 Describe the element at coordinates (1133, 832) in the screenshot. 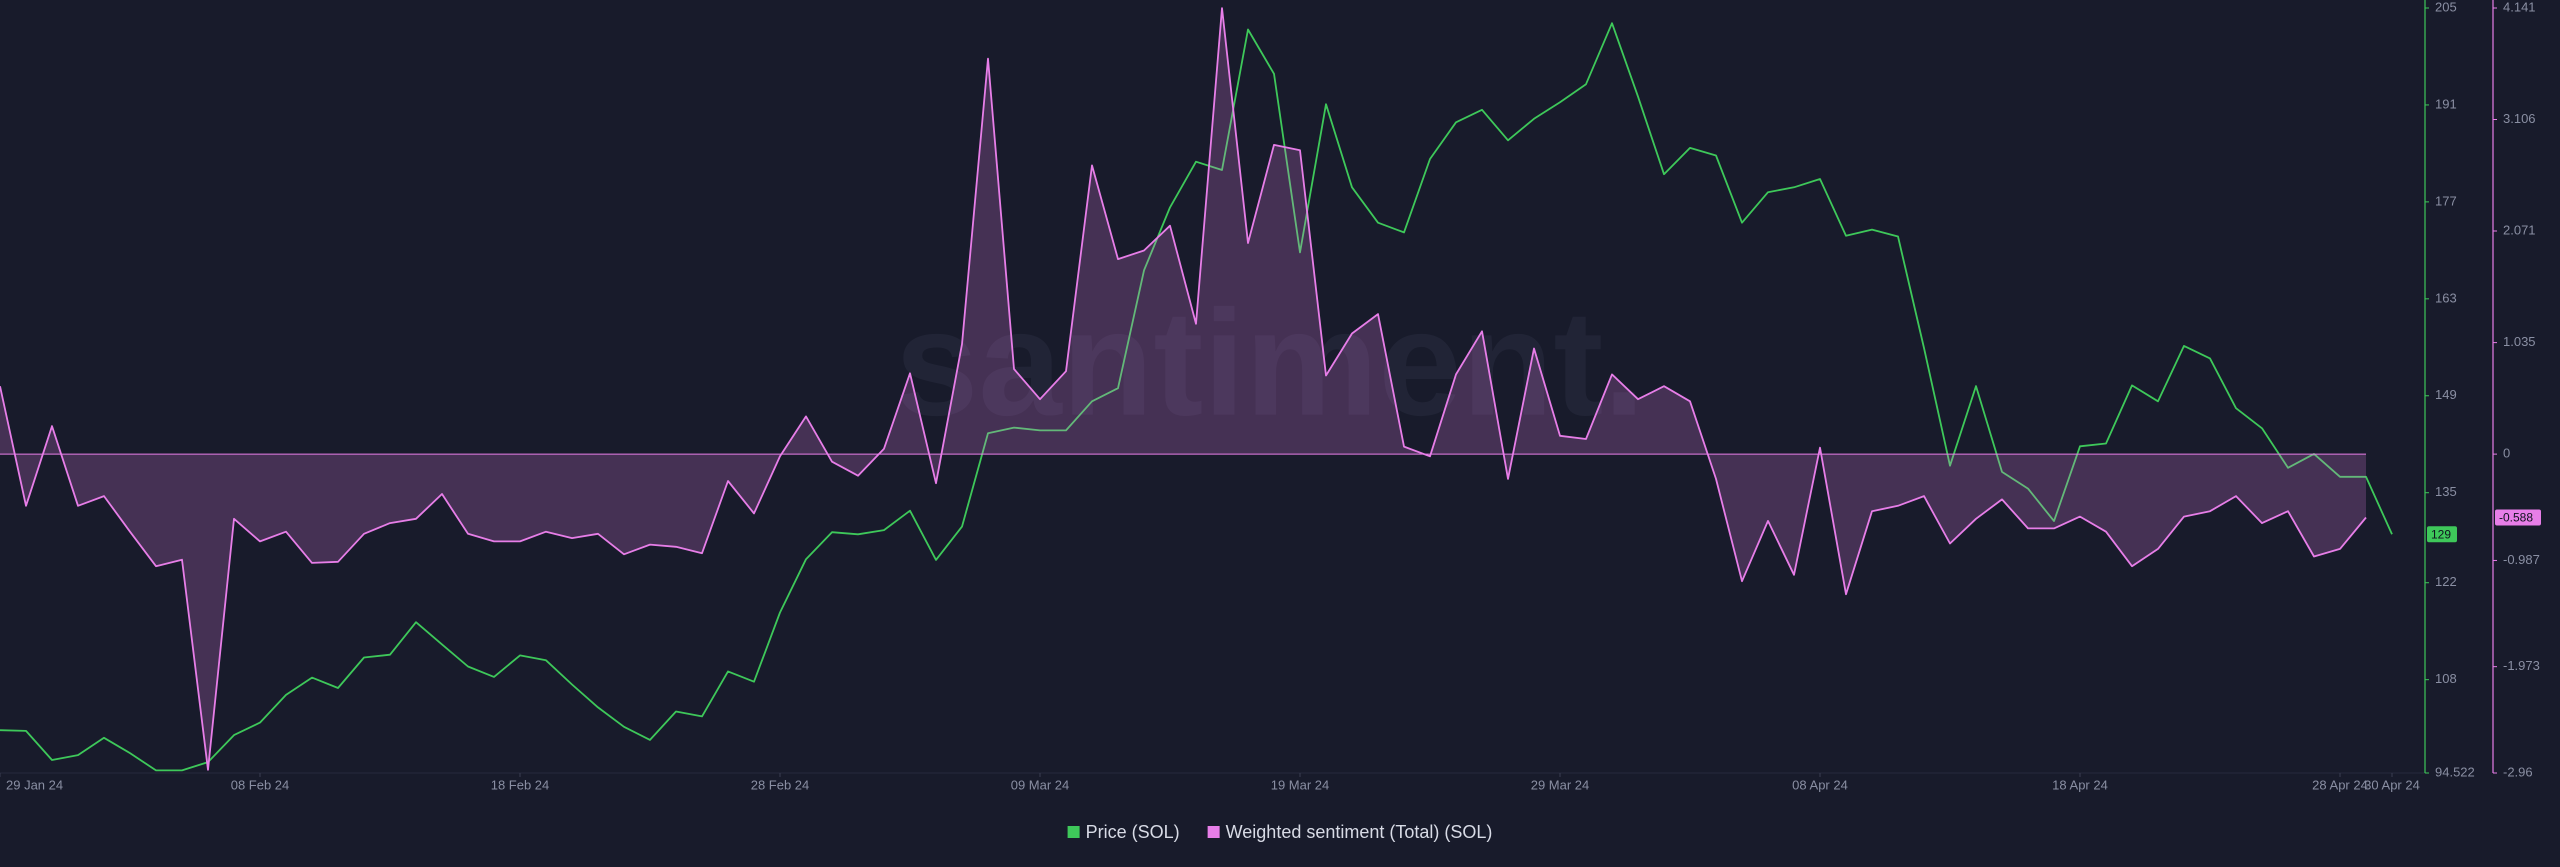

I see `legend-label: Price (SOL)` at that location.